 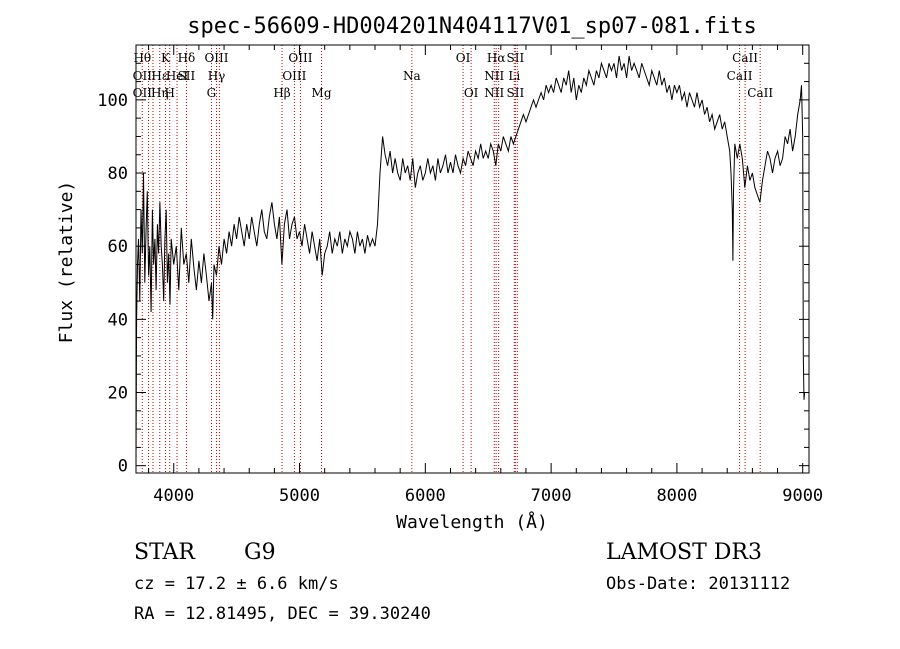 I want to click on y-tick-label: 20, so click(x=118, y=394).